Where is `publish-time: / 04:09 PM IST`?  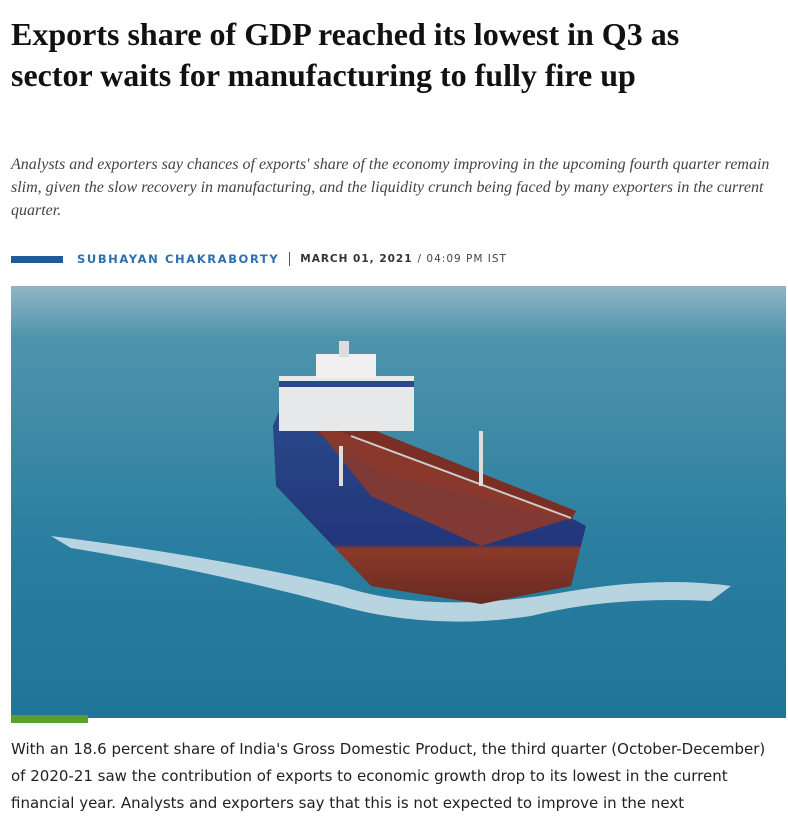
publish-time: / 04:09 PM IST is located at coordinates (462, 259).